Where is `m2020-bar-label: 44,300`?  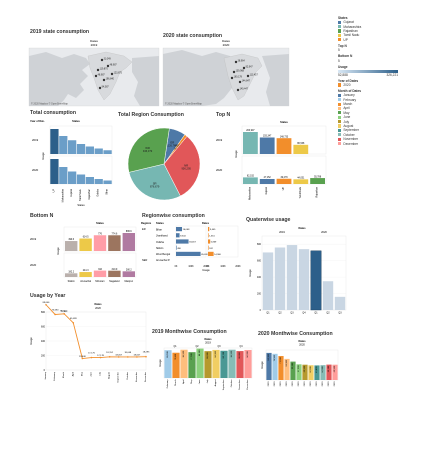 m2020-bar-label: 44,300 is located at coordinates (311, 369).